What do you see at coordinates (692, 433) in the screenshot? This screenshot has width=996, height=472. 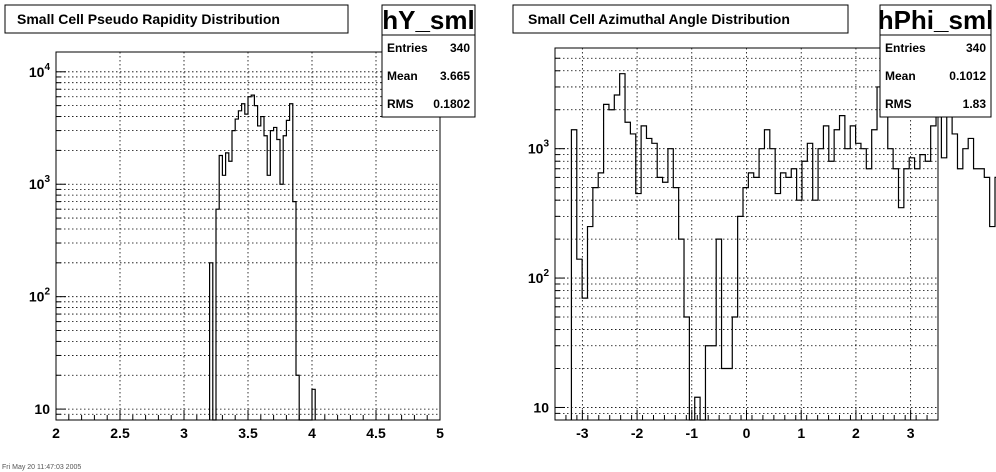 I see `x-tick-label: -1` at bounding box center [692, 433].